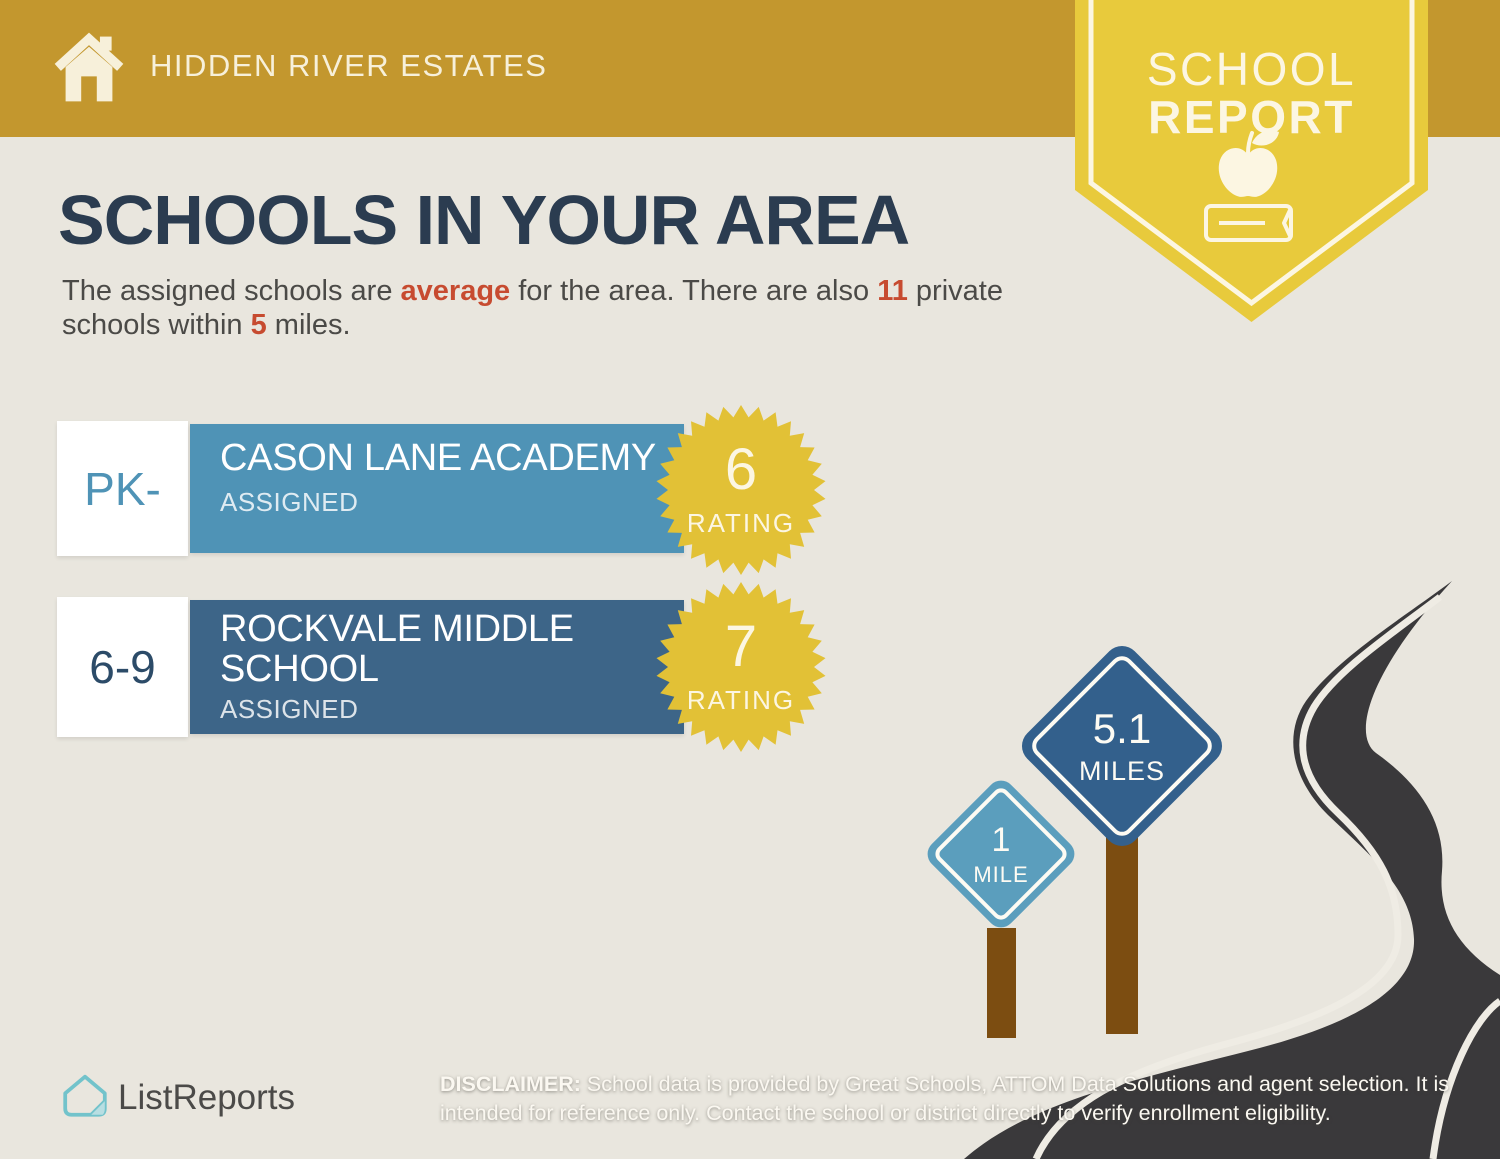 The width and height of the screenshot is (1500, 1159). I want to click on distance-sign-text: 5.1 MILES, so click(1122, 746).